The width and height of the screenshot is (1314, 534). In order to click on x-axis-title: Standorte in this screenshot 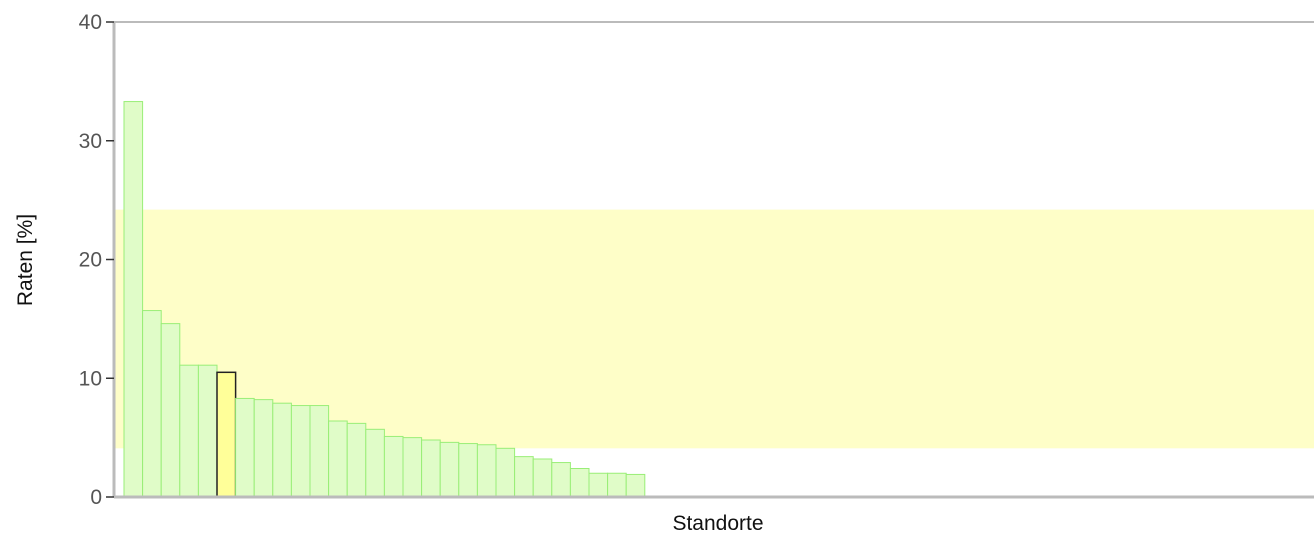, I will do `click(717, 523)`.